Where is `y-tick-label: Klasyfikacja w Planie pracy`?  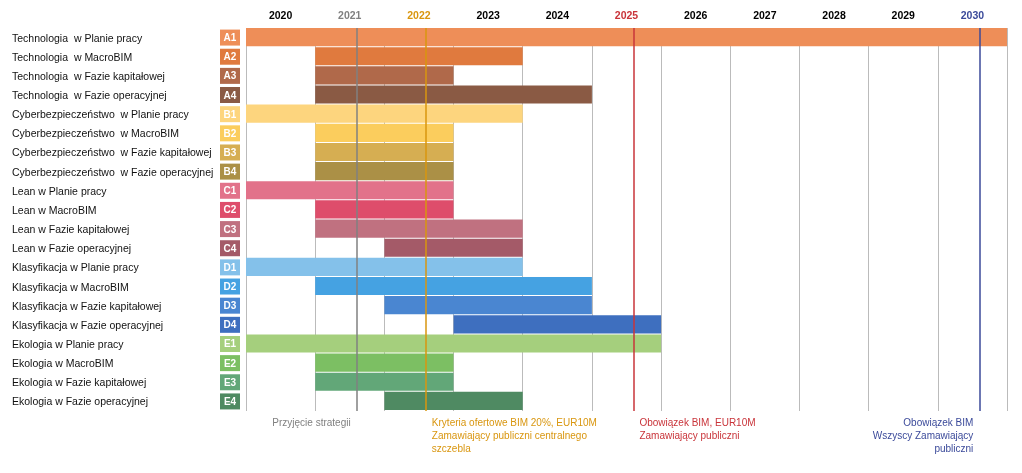
y-tick-label: Klasyfikacja w Planie pracy is located at coordinates (76, 267).